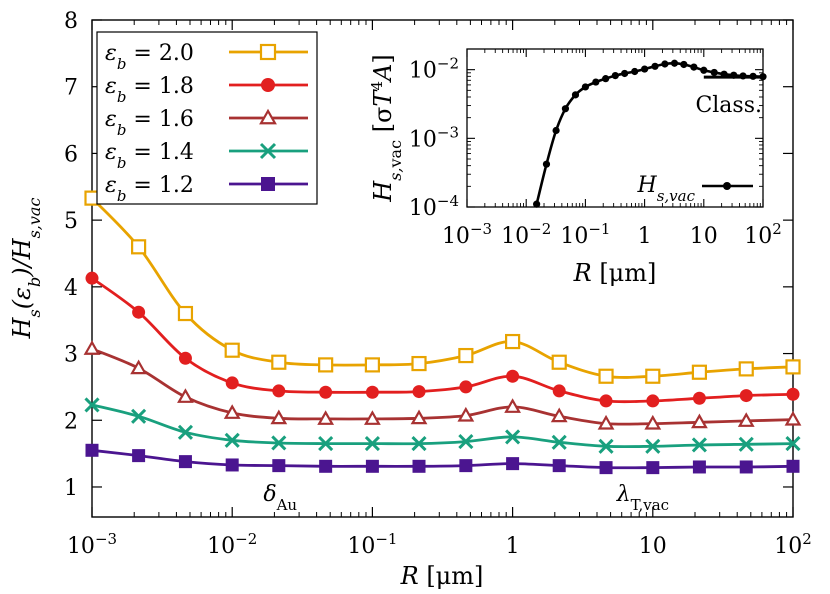 Image resolution: width=830 pixels, height=594 pixels. What do you see at coordinates (434, 137) in the screenshot?
I see `inset-y-tick-label: 10⁻³` at bounding box center [434, 137].